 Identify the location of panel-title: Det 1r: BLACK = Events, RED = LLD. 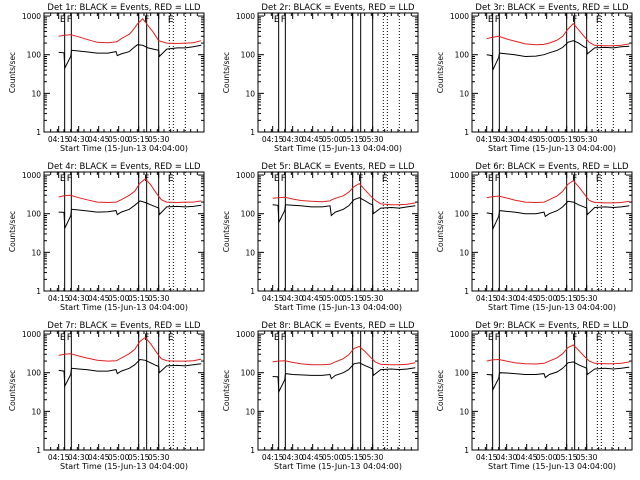
(124, 8).